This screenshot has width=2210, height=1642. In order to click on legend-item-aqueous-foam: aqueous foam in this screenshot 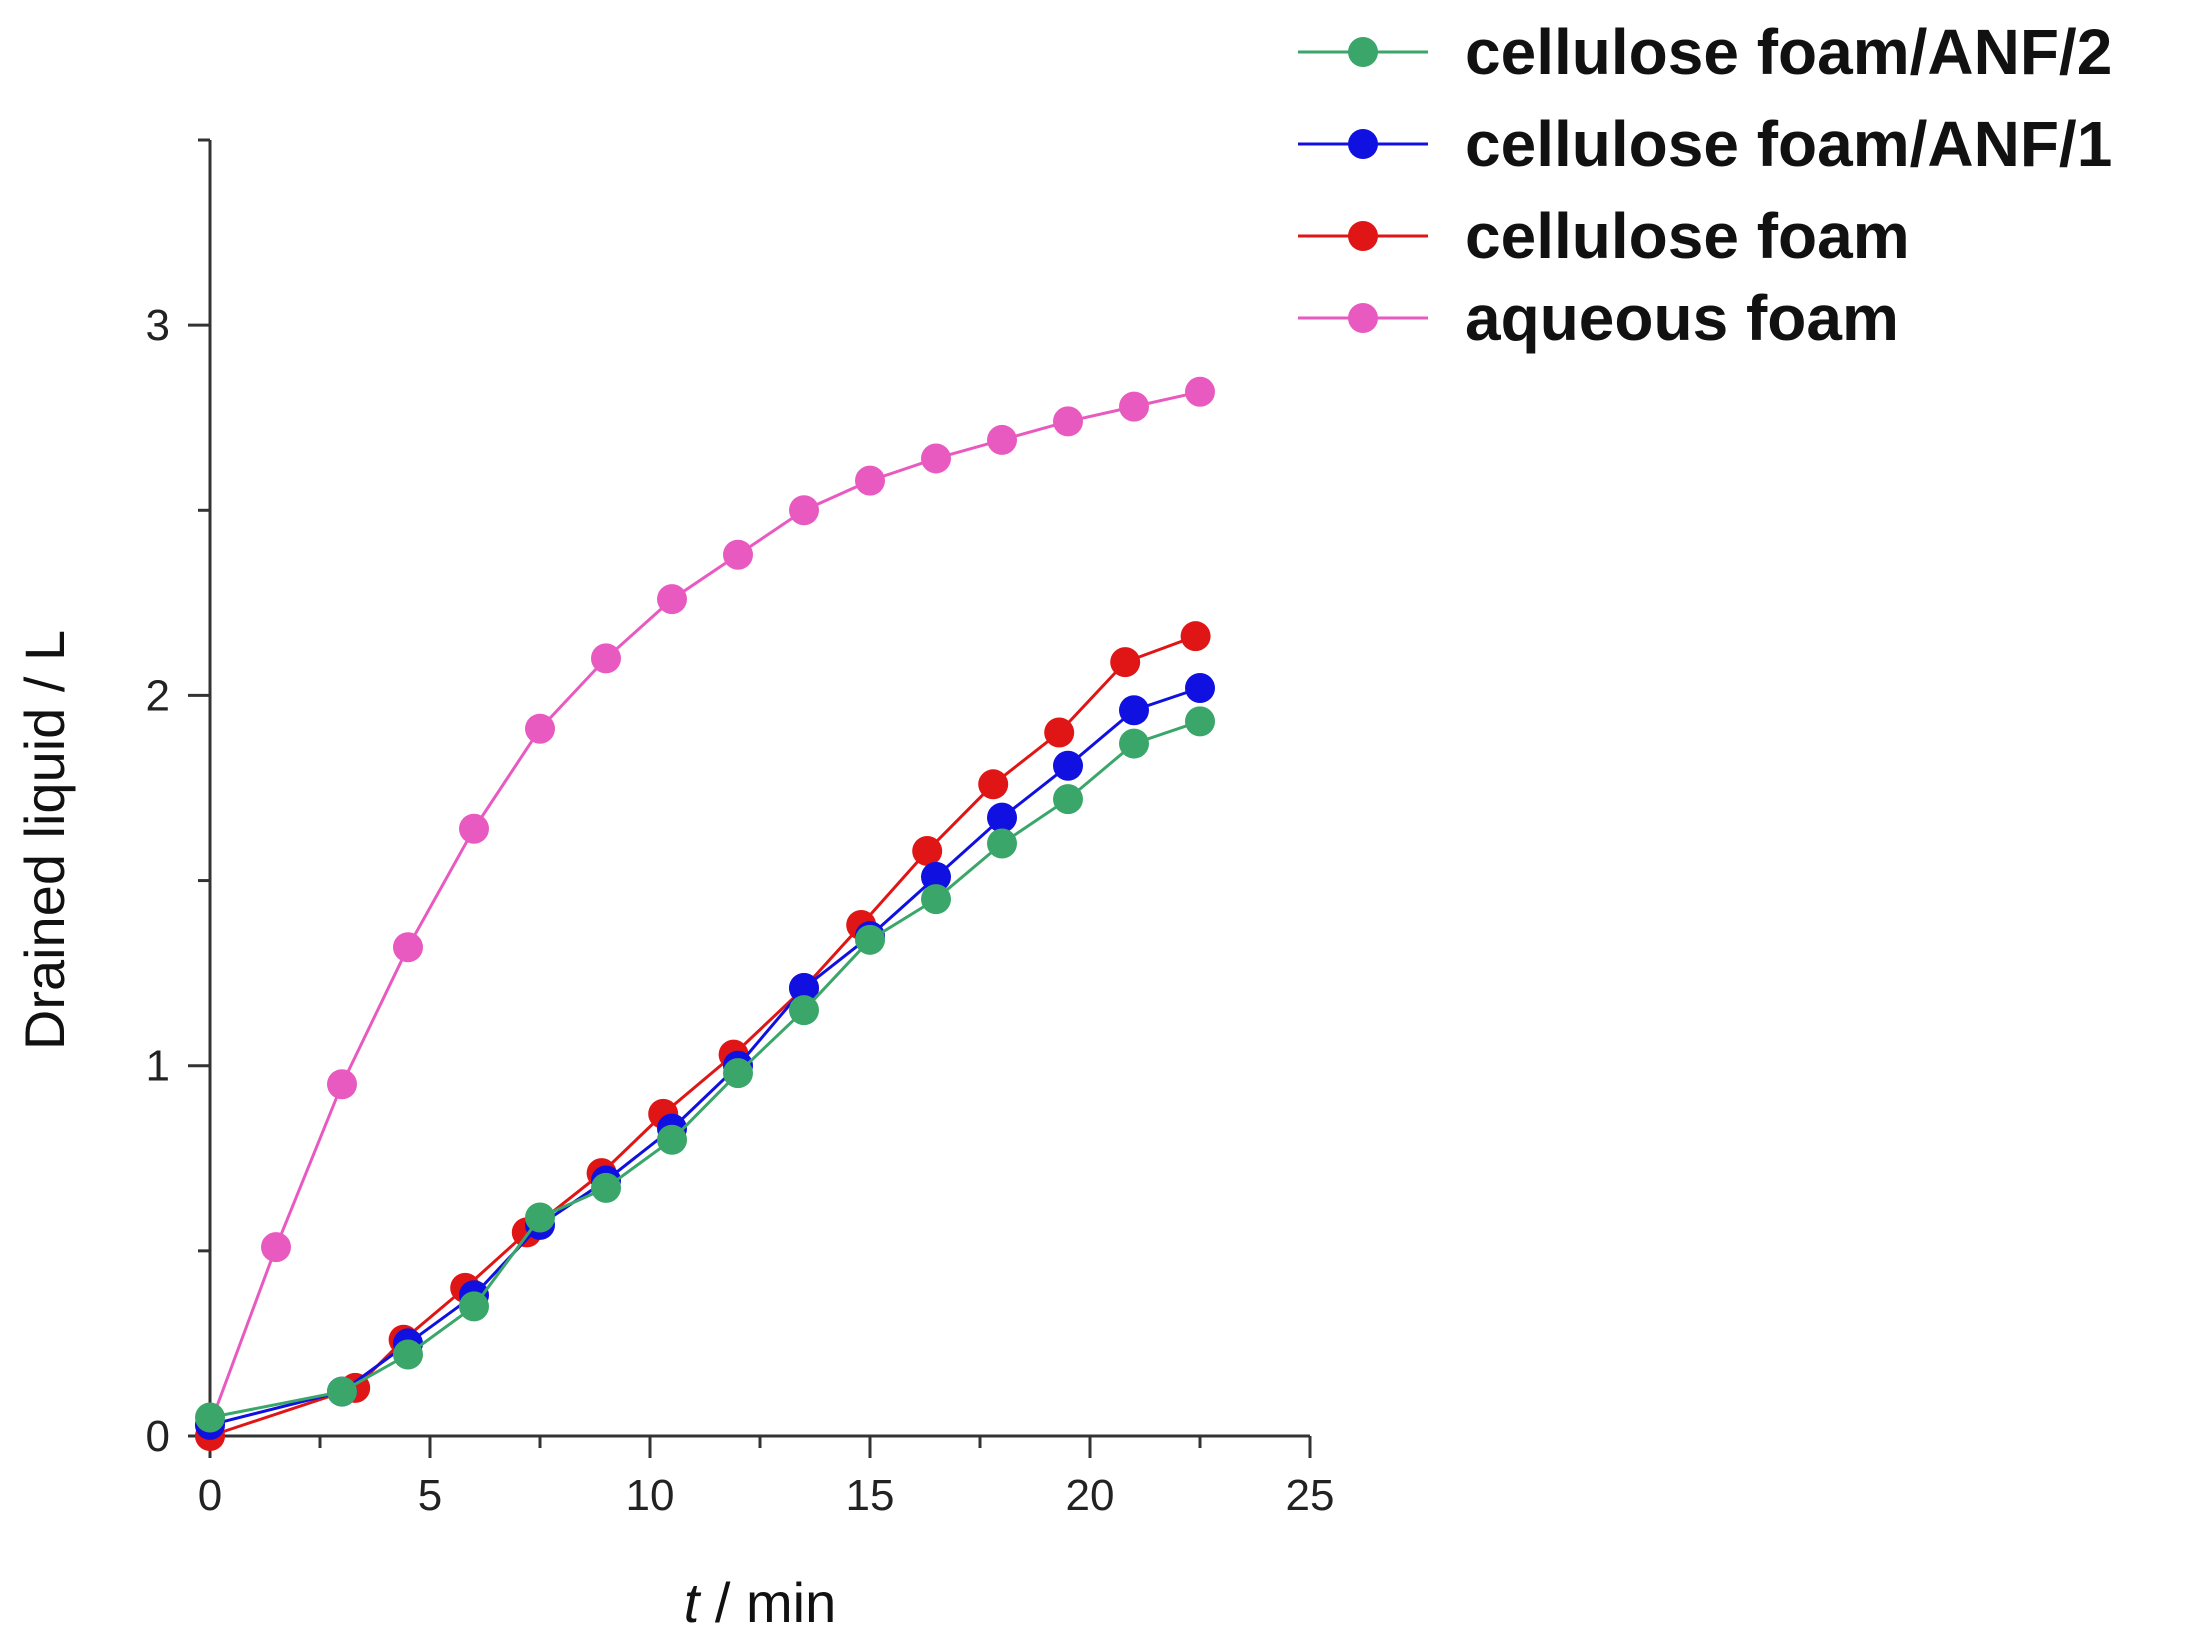, I will do `click(1598, 318)`.